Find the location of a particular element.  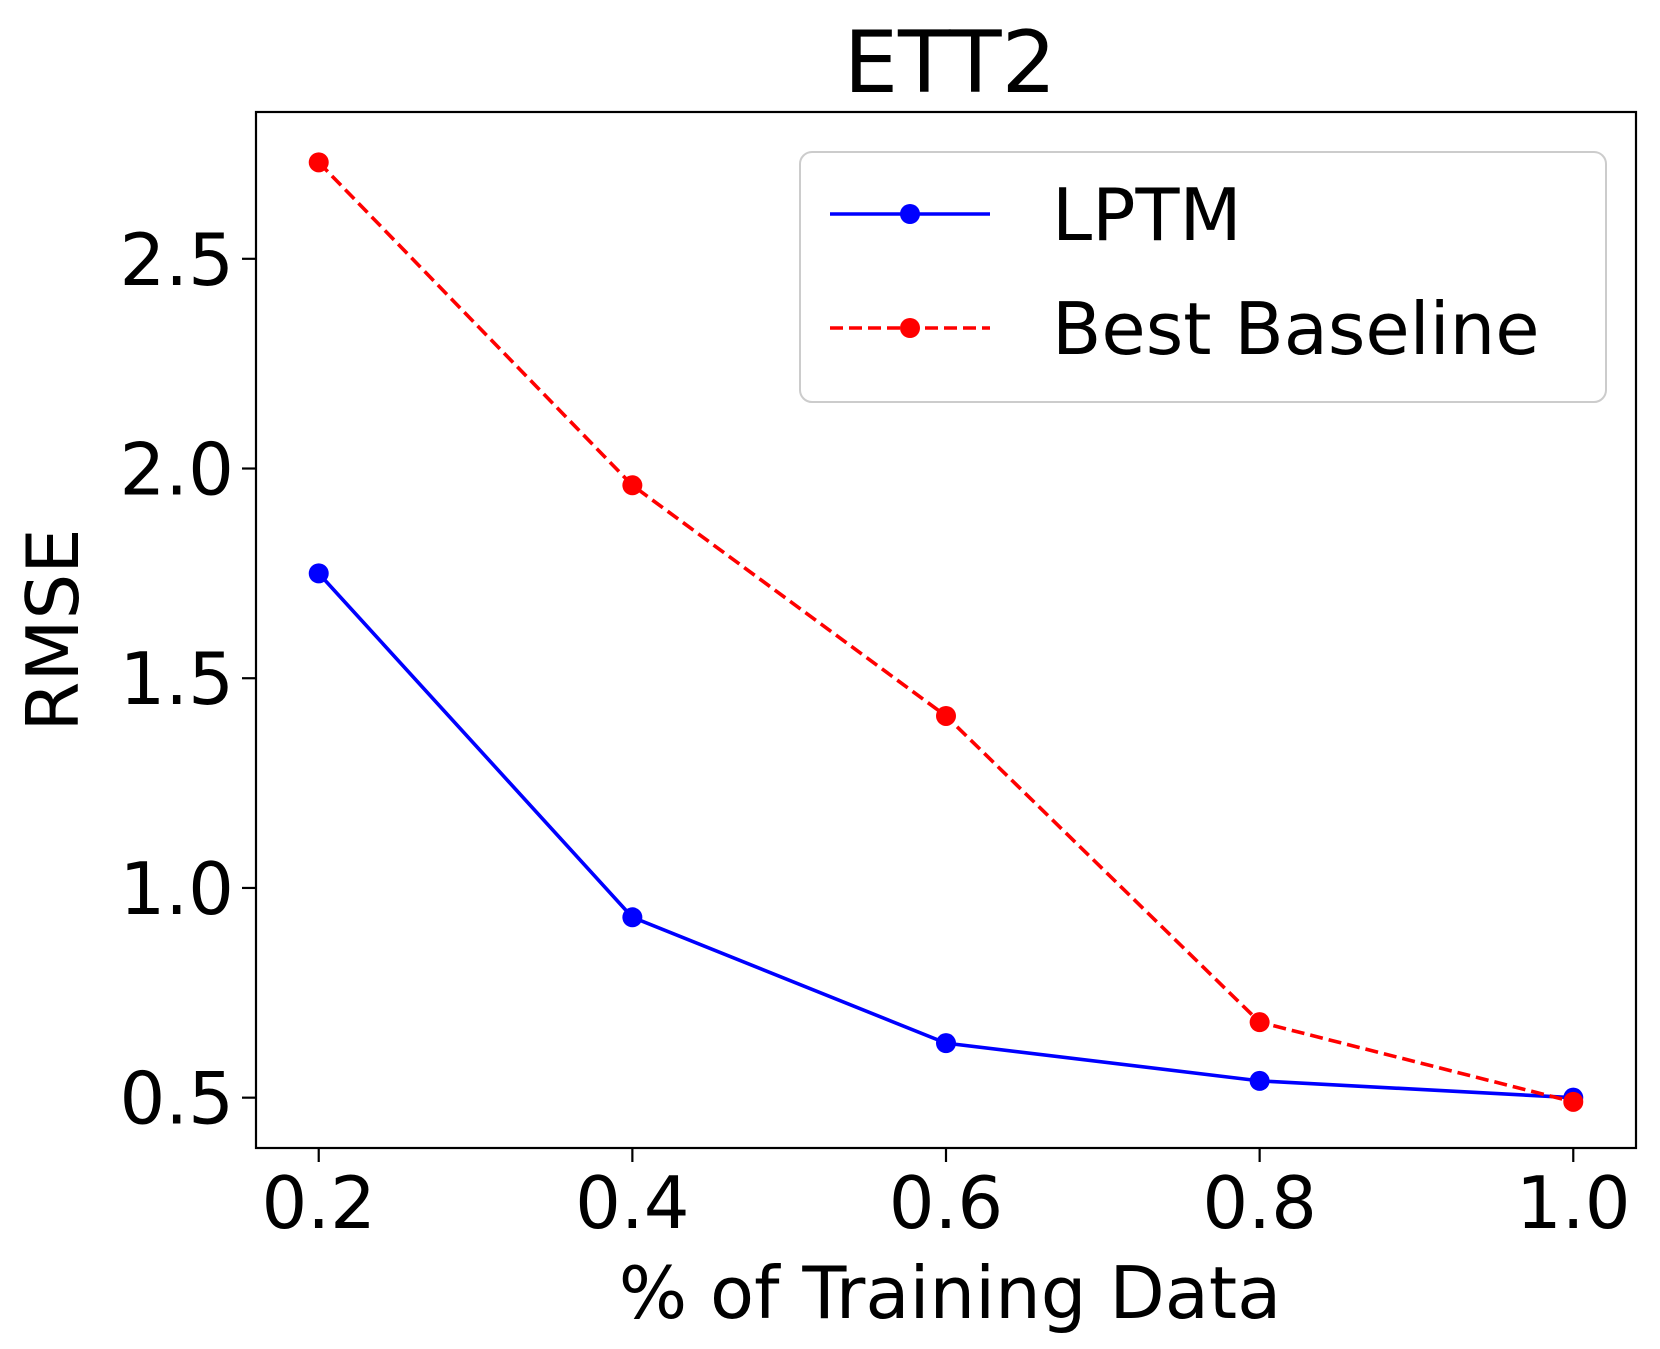

x-axis-ticks: 0.2 0.4 0.6 0.8 1.0 is located at coordinates (946, 1196).